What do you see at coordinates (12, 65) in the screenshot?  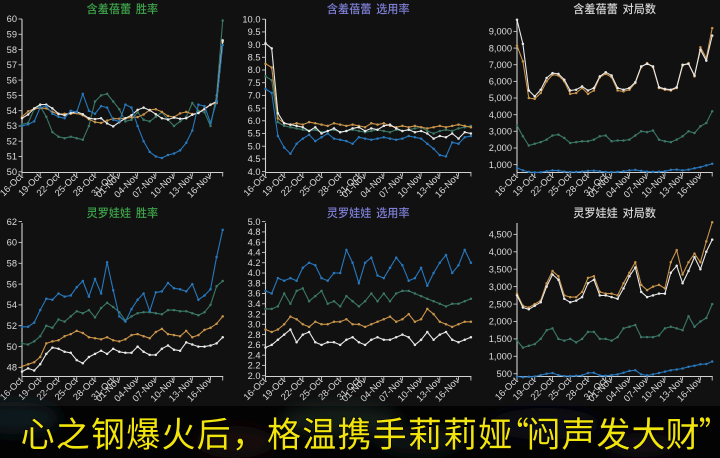 I see `svg-text: 57` at bounding box center [12, 65].